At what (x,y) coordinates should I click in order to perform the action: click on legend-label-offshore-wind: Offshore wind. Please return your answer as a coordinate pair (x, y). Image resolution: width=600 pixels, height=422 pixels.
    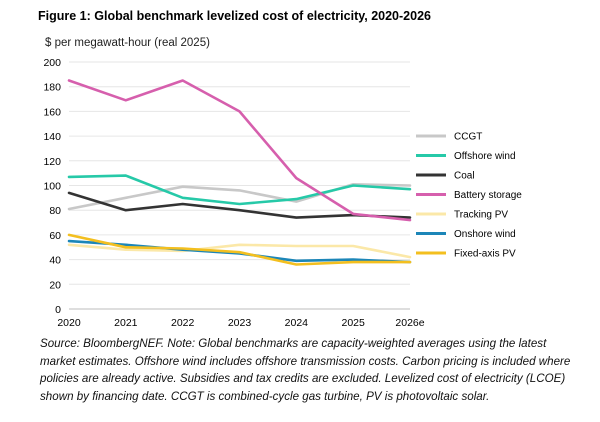
    Looking at the image, I should click on (485, 156).